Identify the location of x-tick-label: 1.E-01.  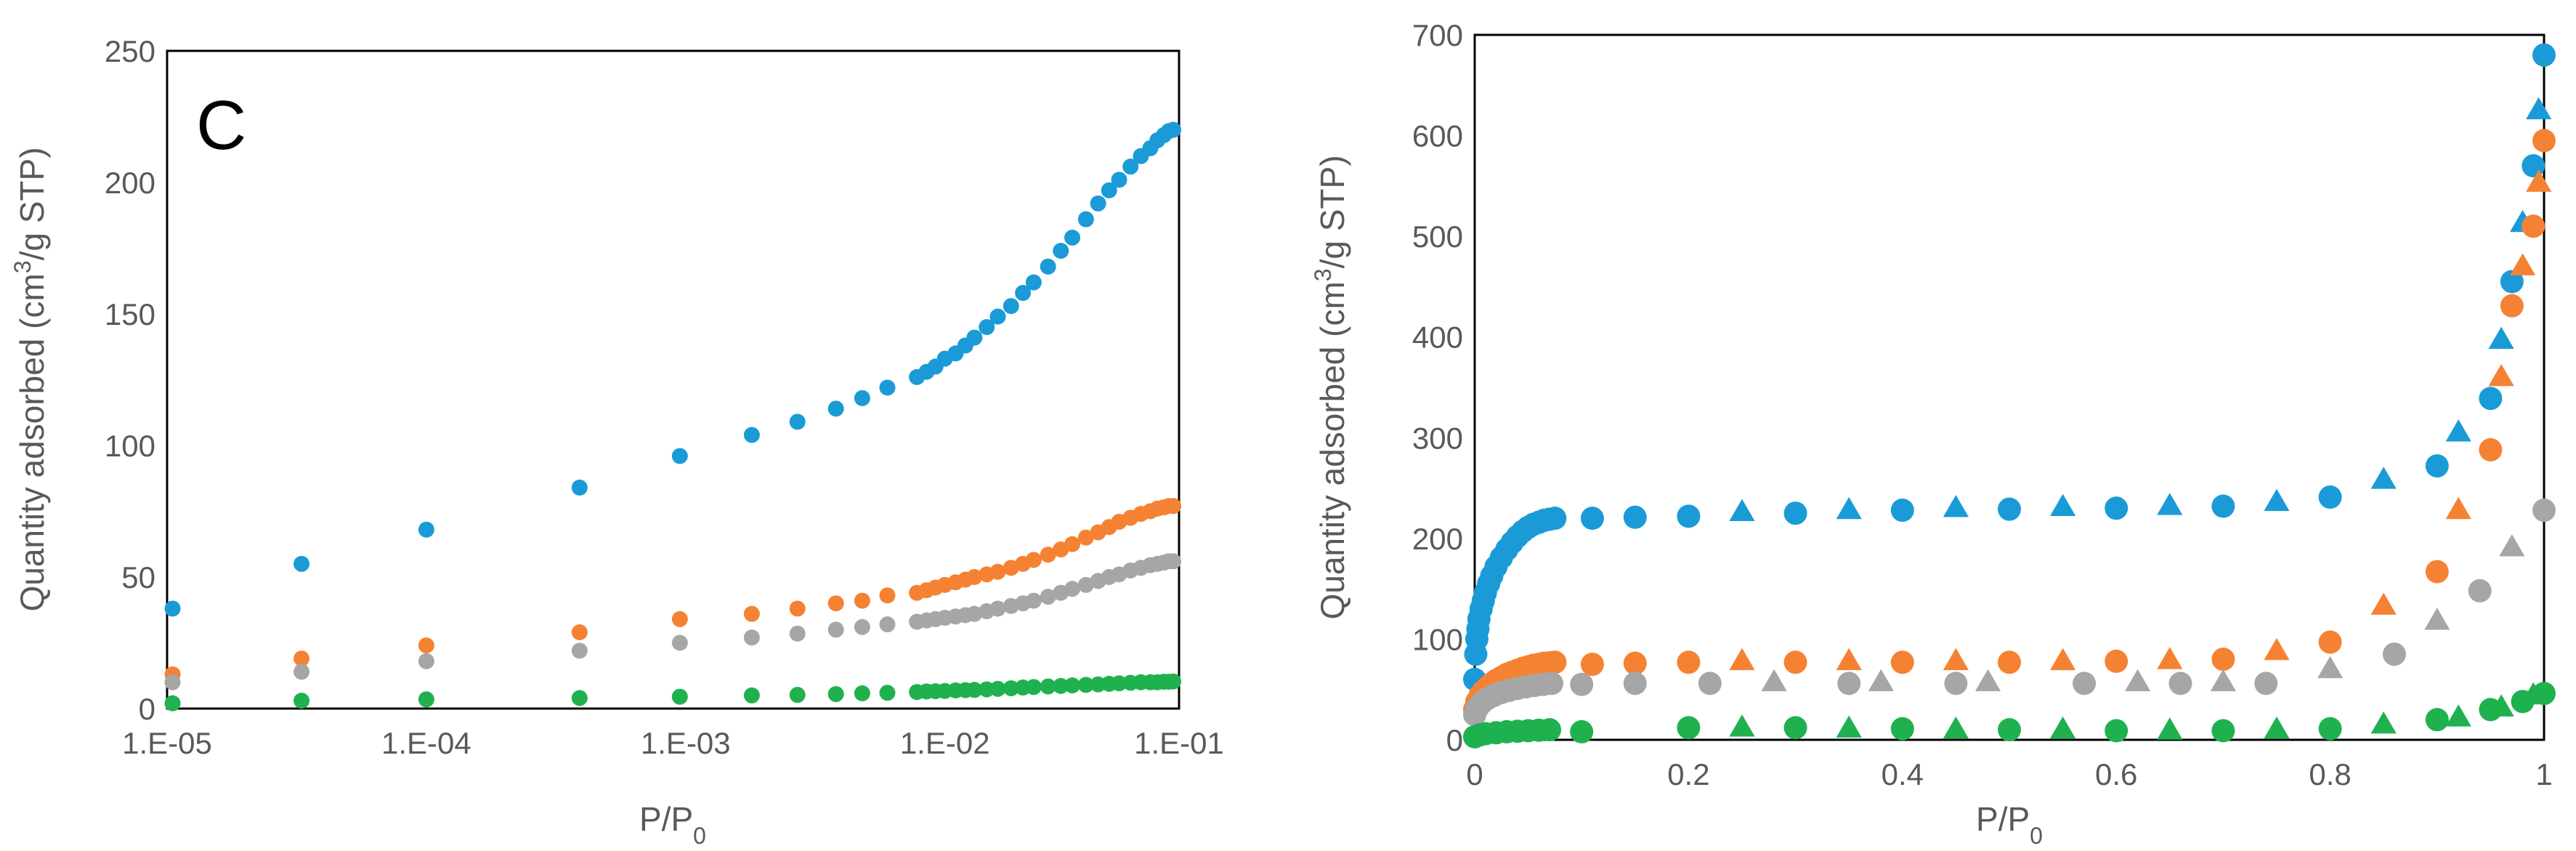
(1179, 743).